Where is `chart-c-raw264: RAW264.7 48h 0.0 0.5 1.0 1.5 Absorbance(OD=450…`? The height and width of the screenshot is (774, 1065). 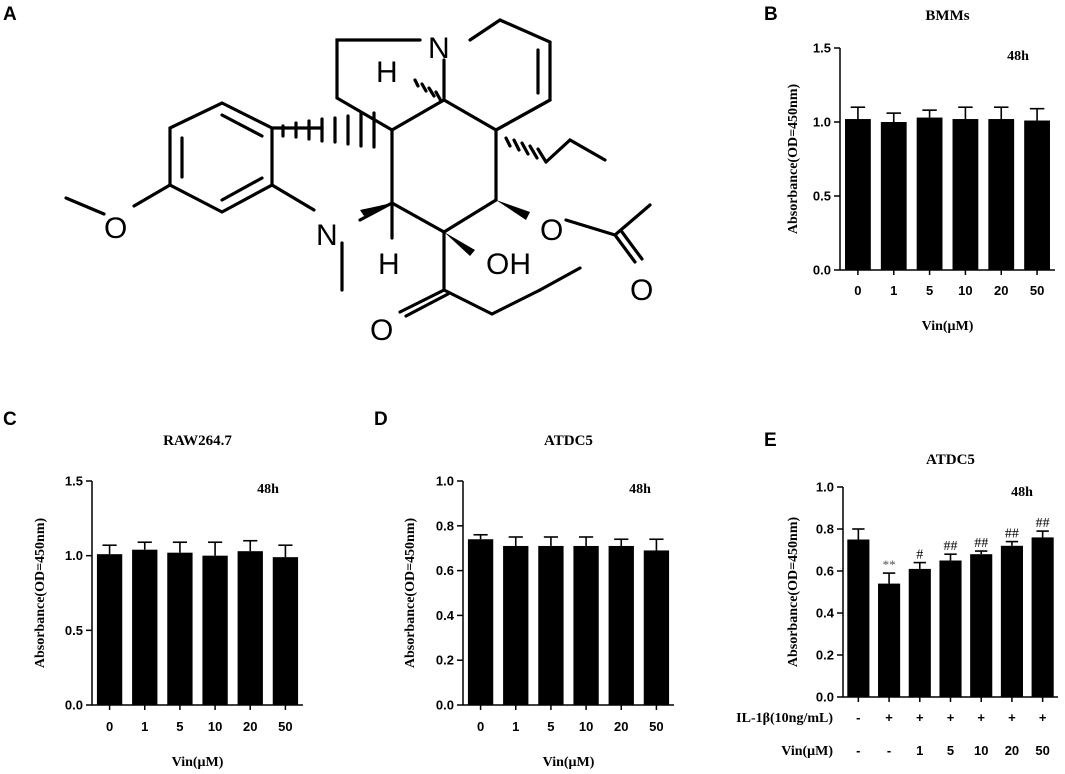 chart-c-raw264: RAW264.7 48h 0.0 0.5 1.0 1.5 Absorbance(OD=450… is located at coordinates (168, 601).